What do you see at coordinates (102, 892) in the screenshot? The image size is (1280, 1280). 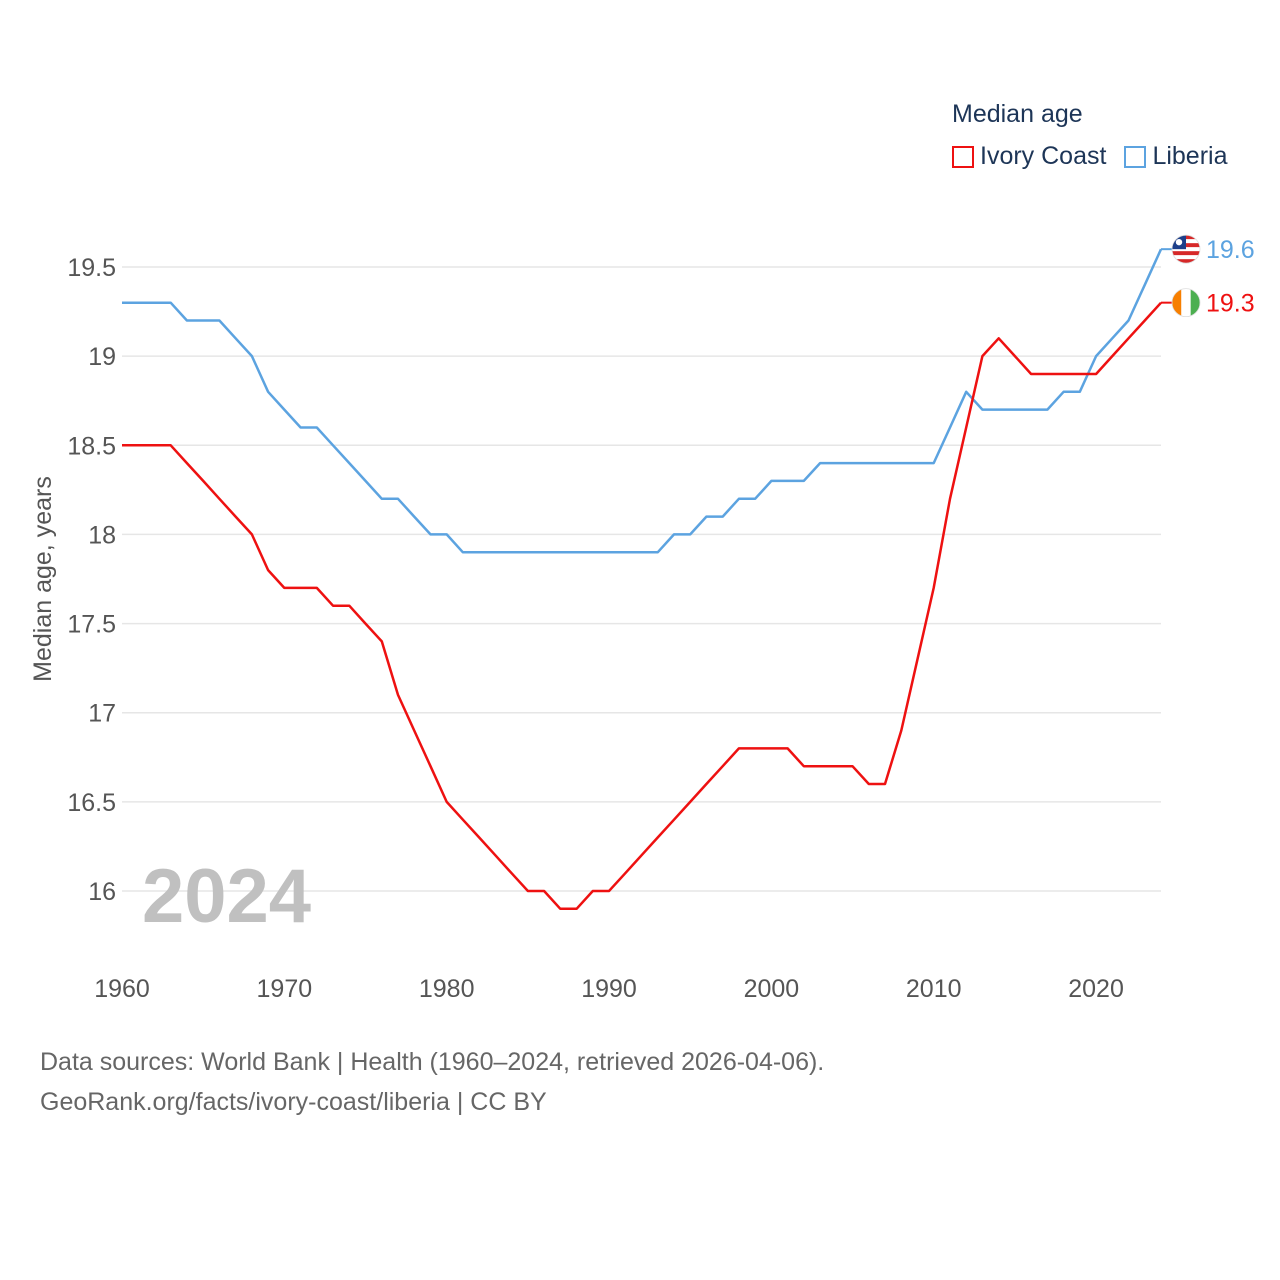 I see `y-tick-label: 16` at bounding box center [102, 892].